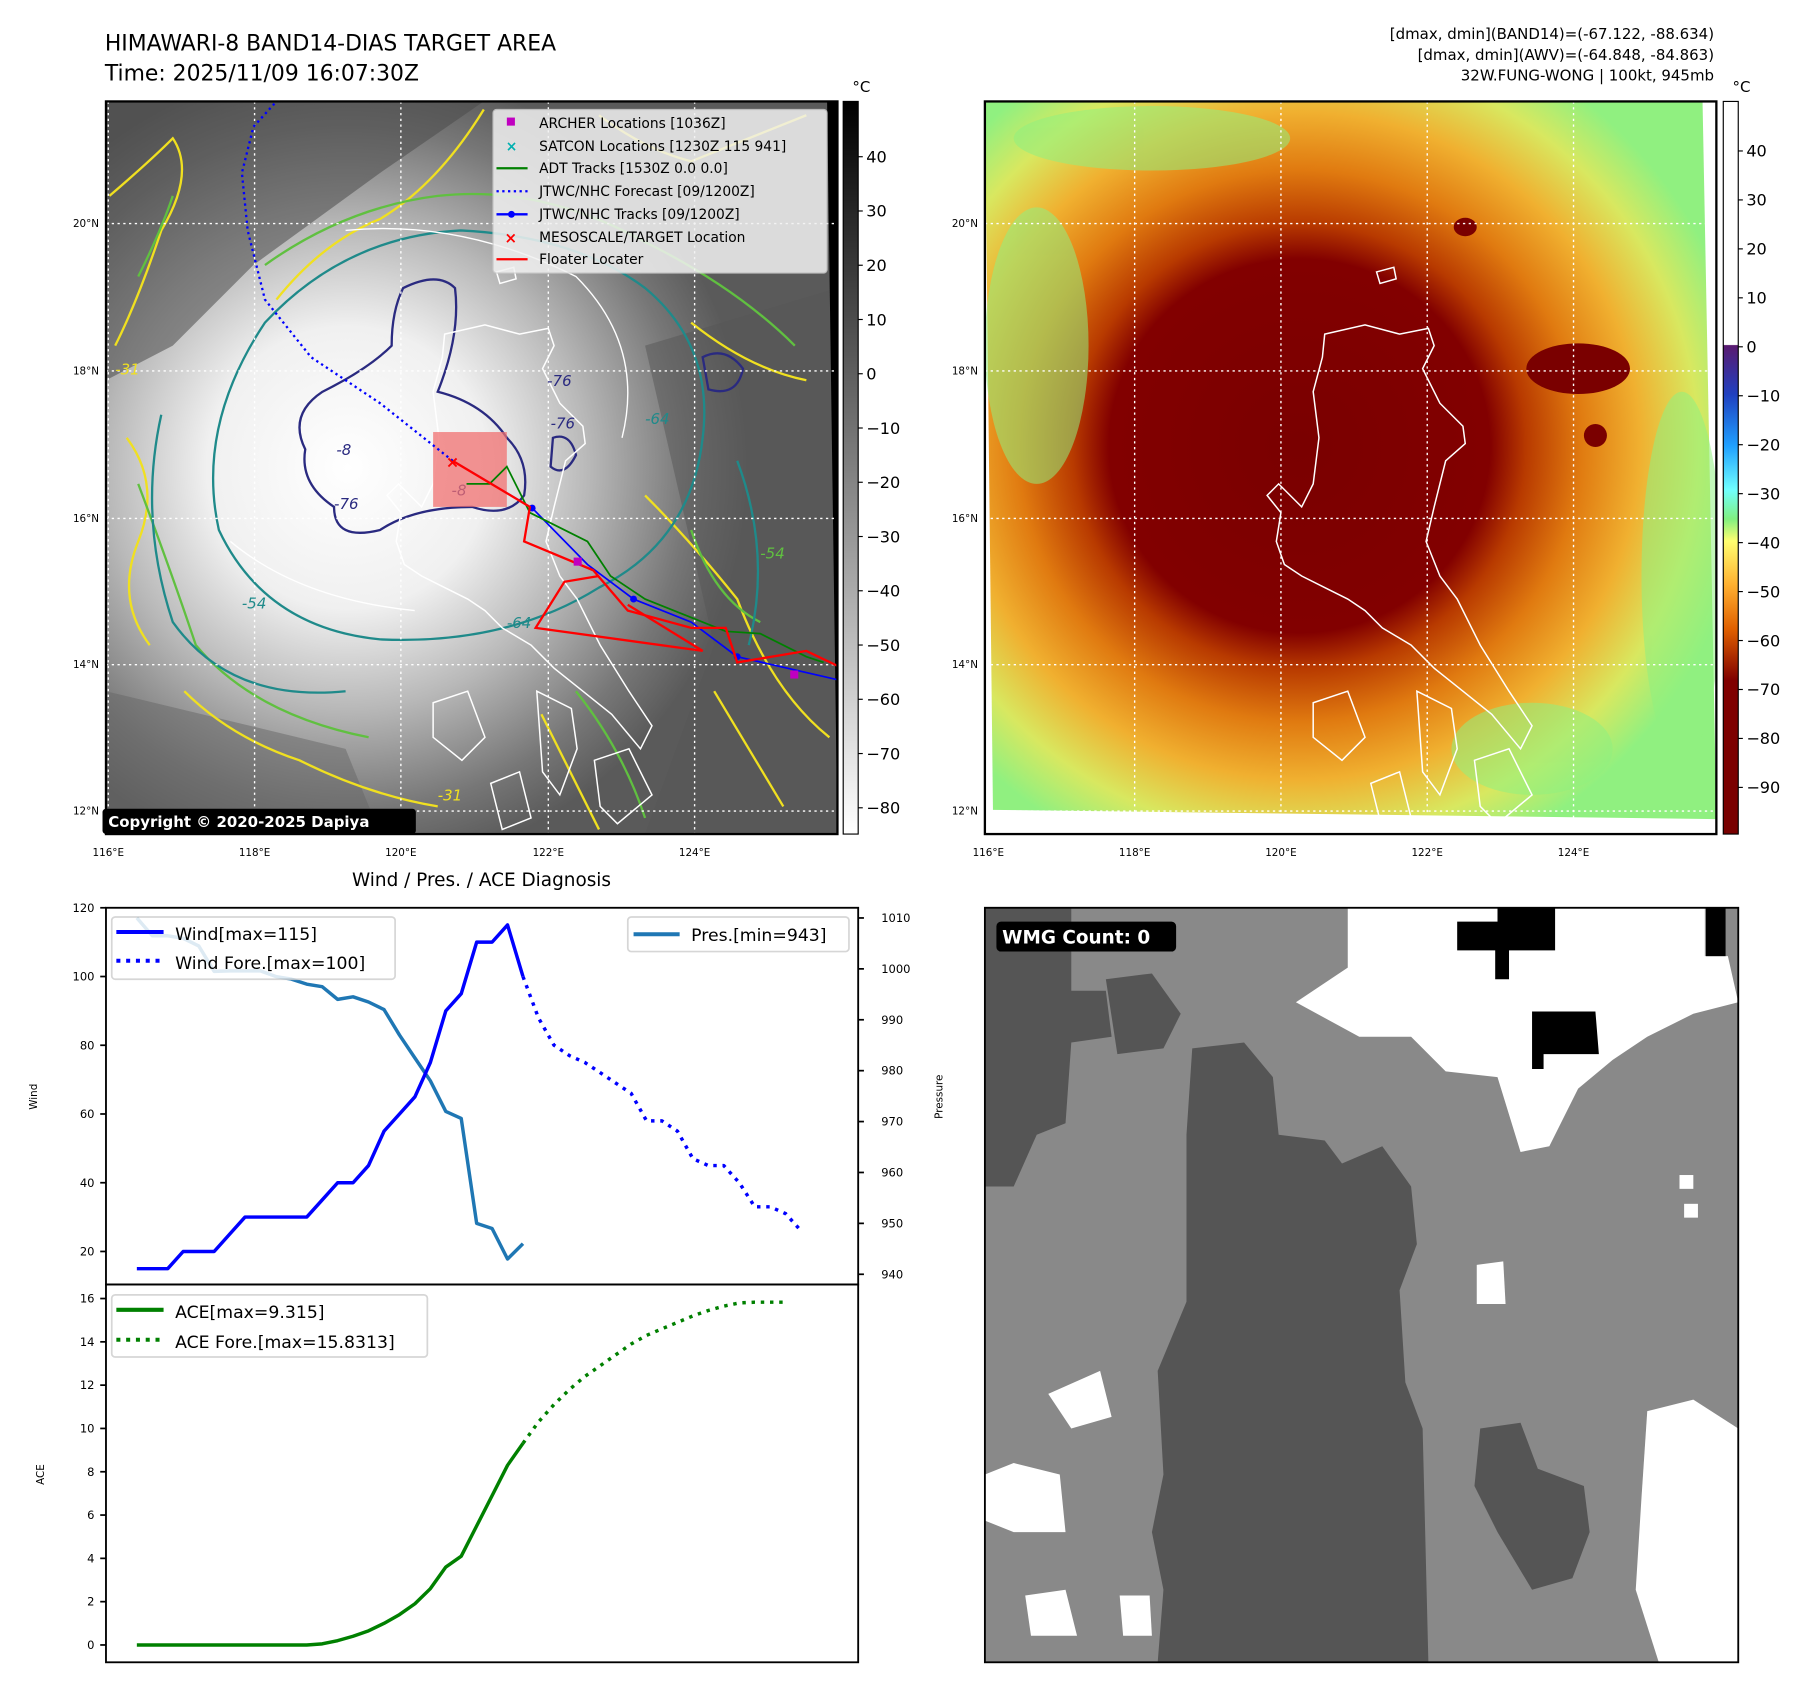 The width and height of the screenshot is (1797, 1690). What do you see at coordinates (883, 428) in the screenshot?
I see `colorbar-tick-label: −10` at bounding box center [883, 428].